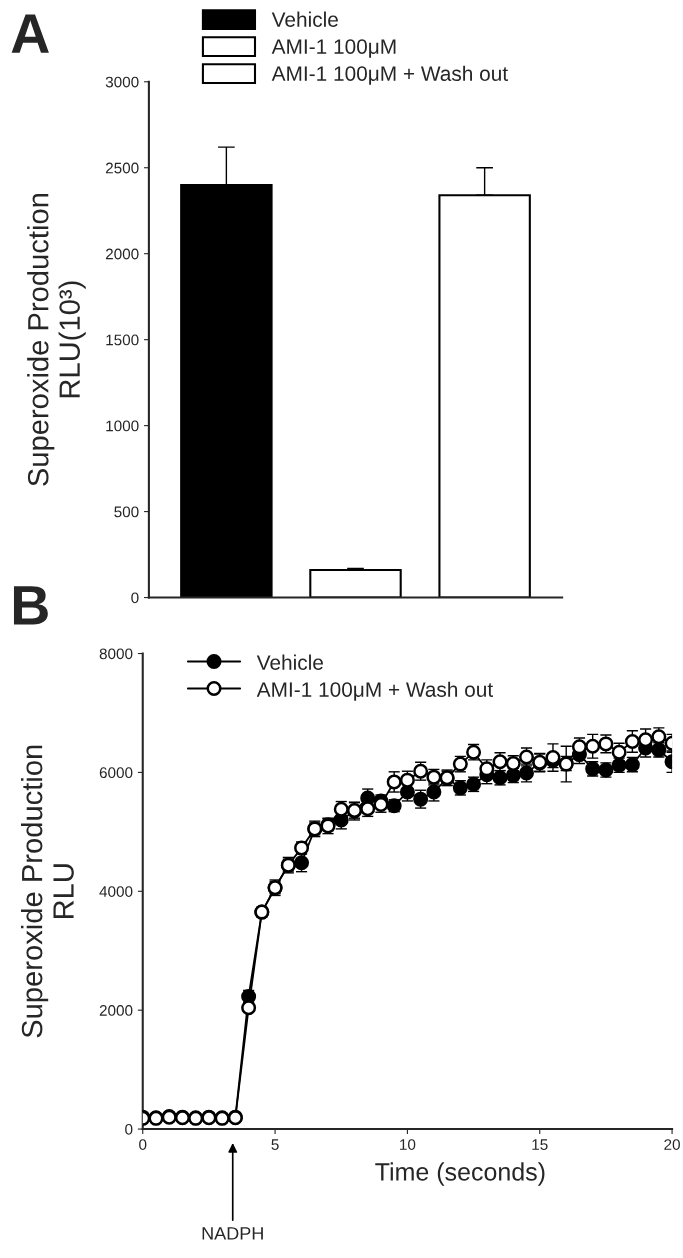  Describe the element at coordinates (143, 1144) in the screenshot. I see `x-tick-label: 0` at that location.